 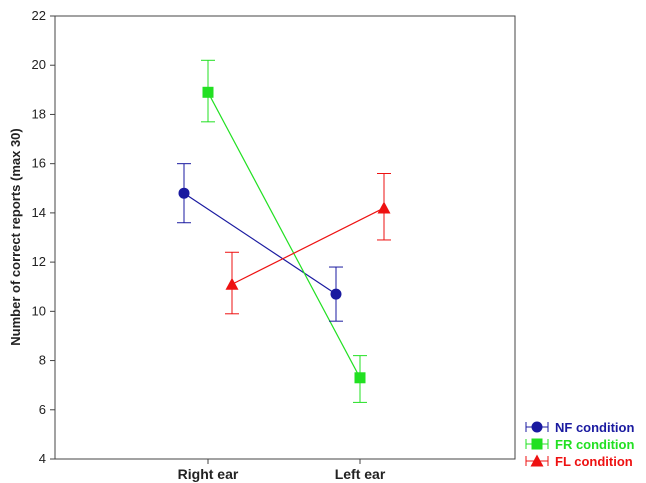 What do you see at coordinates (39, 212) in the screenshot?
I see `y-tick-label: 14` at bounding box center [39, 212].